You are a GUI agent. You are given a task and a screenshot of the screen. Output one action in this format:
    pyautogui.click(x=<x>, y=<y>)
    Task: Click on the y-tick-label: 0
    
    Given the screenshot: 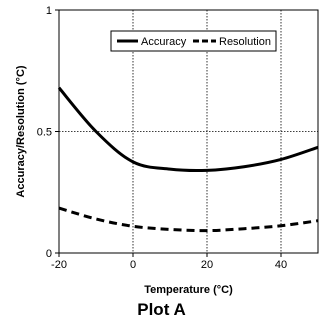 What is the action you would take?
    pyautogui.click(x=49, y=254)
    